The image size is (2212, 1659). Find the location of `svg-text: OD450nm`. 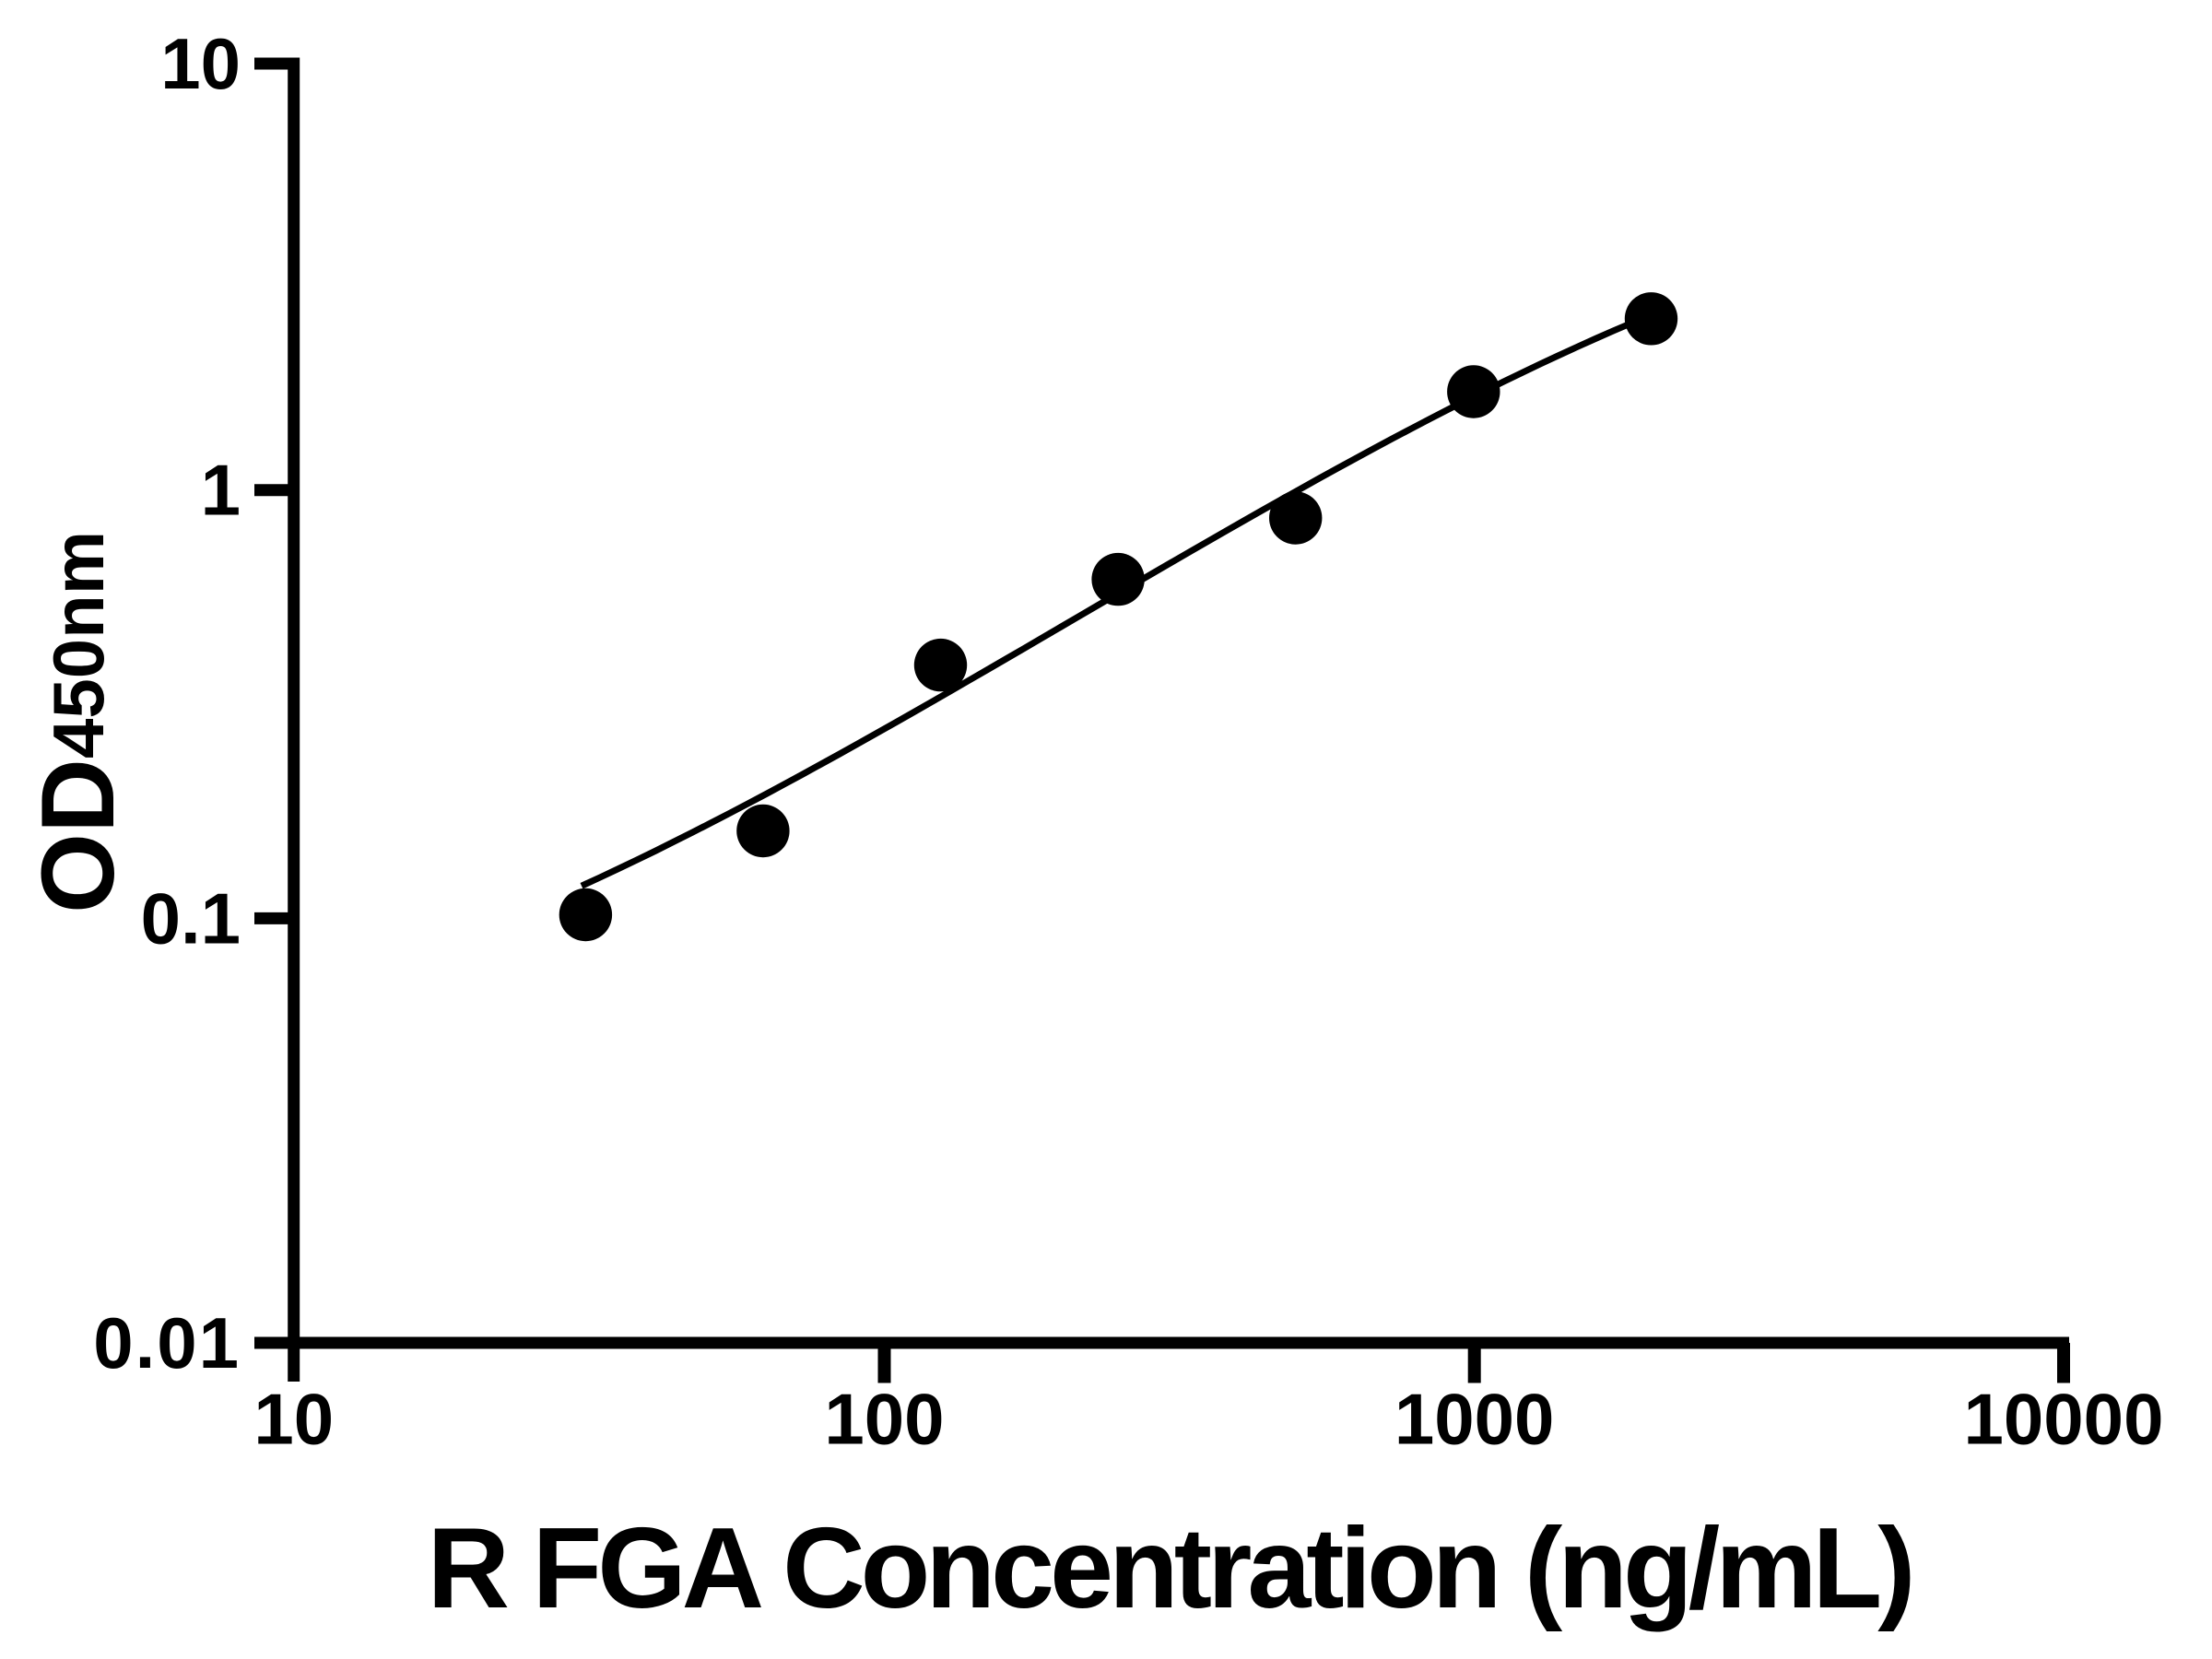

svg-text: OD450nm is located at coordinates (77, 722).